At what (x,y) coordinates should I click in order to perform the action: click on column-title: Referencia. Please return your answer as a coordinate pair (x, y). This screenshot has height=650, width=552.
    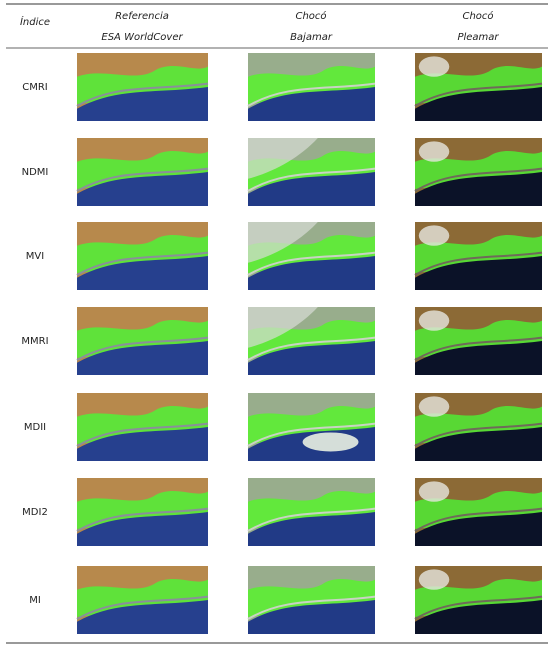
    Looking at the image, I should click on (142, 16).